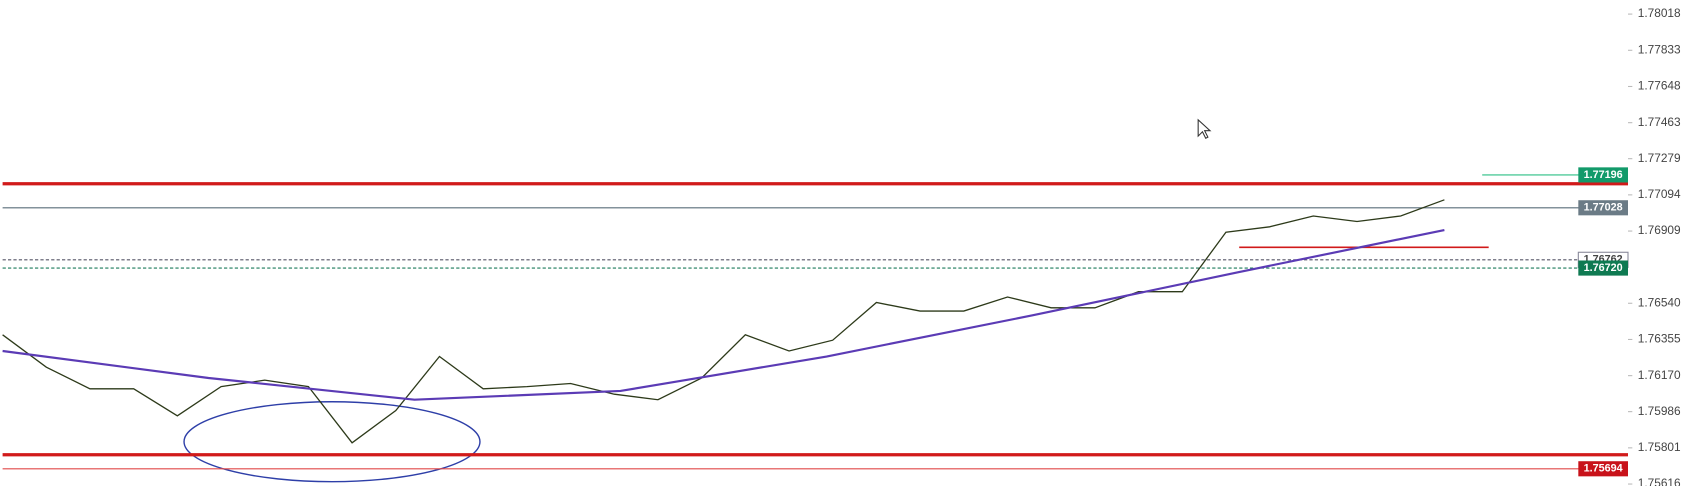  Describe the element at coordinates (1659, 158) in the screenshot. I see `y-tick-label: 1.77279` at that location.